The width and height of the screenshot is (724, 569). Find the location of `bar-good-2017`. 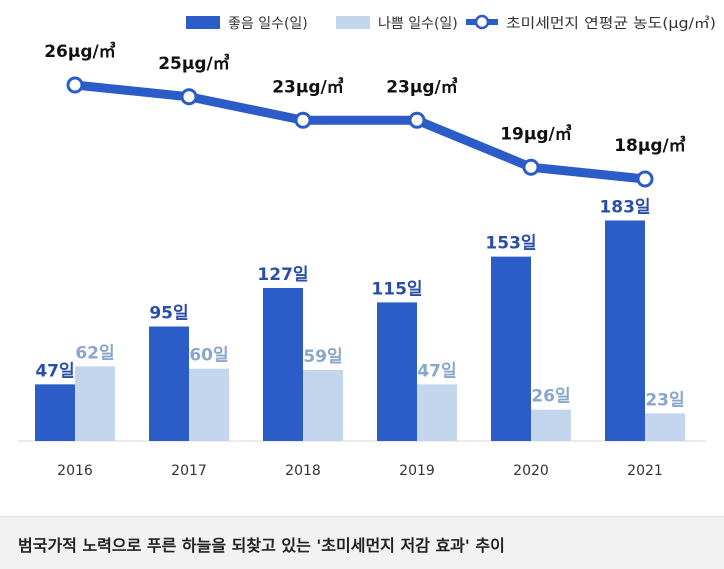

bar-good-2017 is located at coordinates (169, 383).